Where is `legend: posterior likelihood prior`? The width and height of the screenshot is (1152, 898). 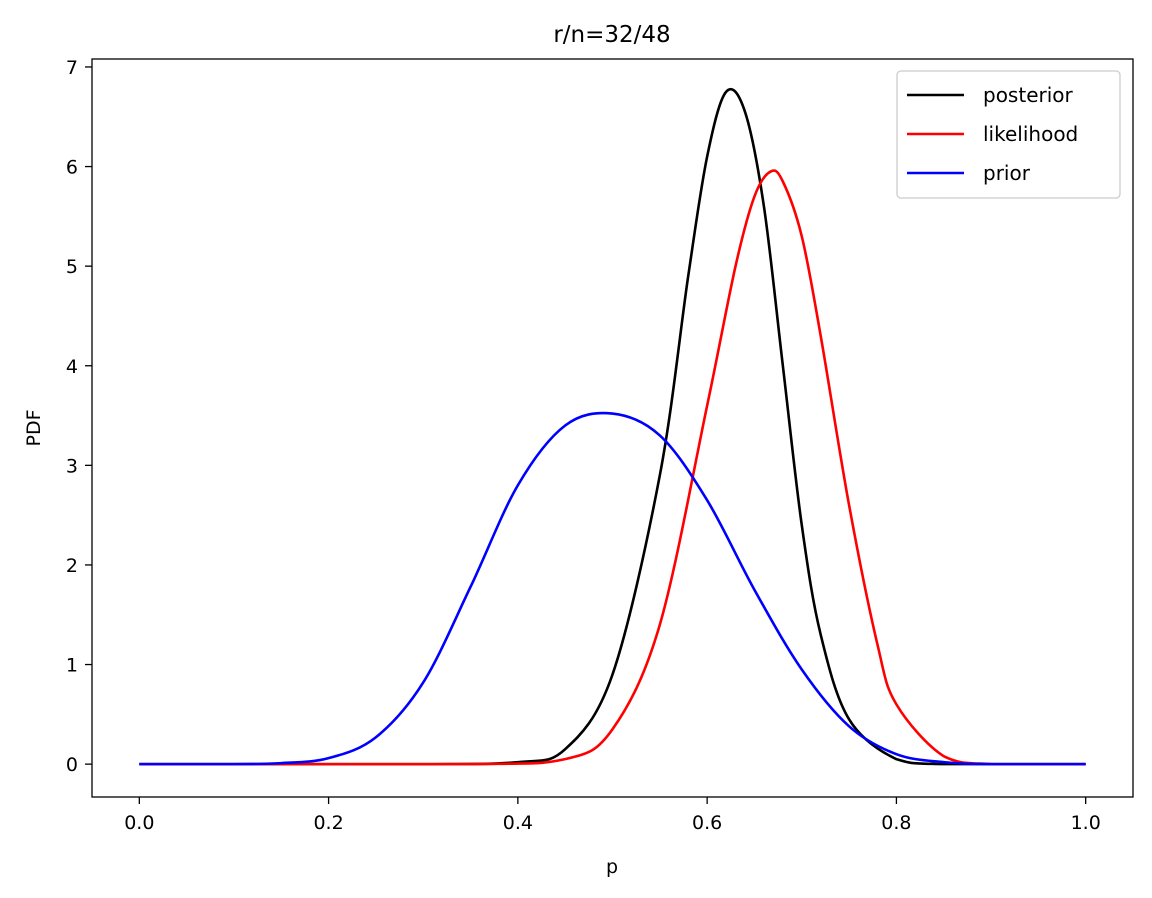 legend: posterior likelihood prior is located at coordinates (1008, 134).